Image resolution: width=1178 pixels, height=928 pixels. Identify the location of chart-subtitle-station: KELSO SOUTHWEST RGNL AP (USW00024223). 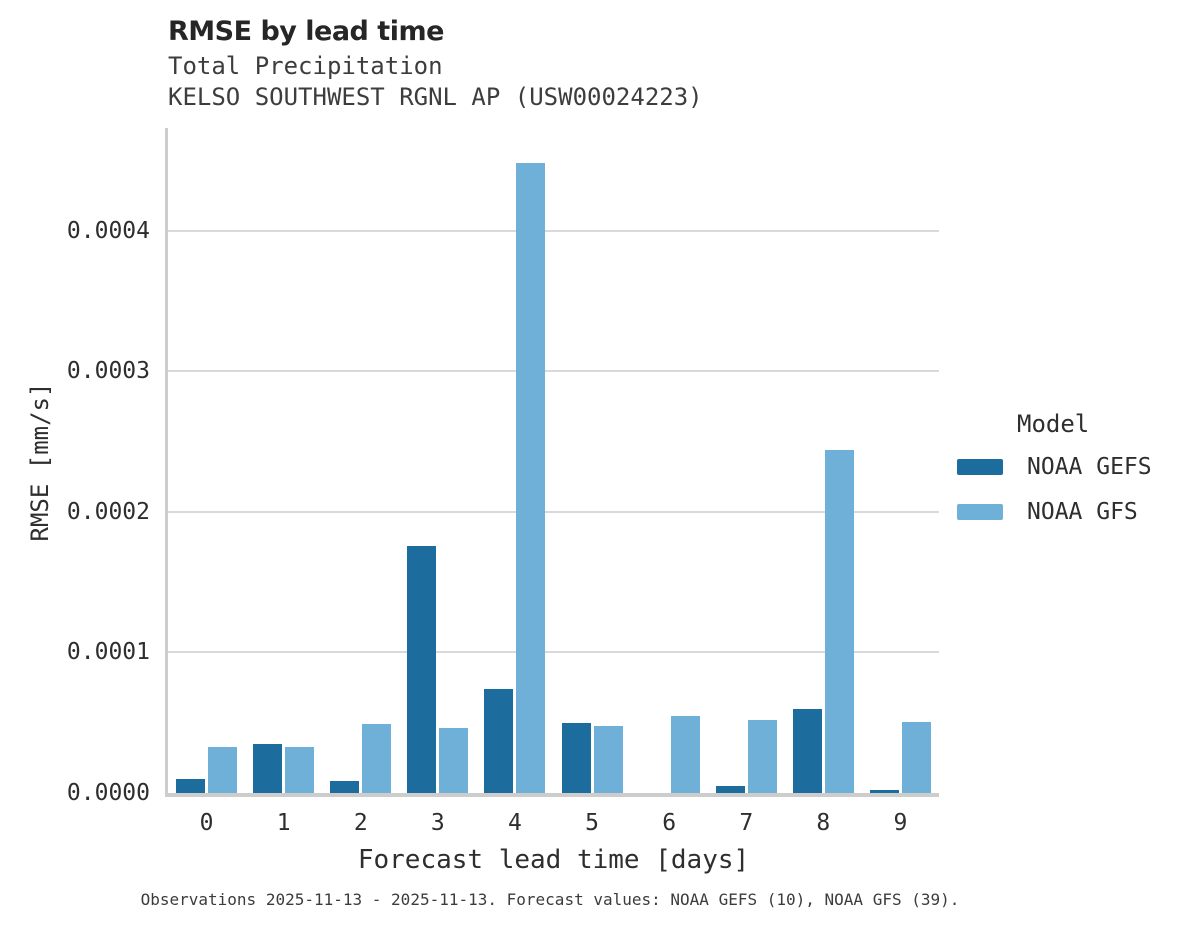
(435, 97).